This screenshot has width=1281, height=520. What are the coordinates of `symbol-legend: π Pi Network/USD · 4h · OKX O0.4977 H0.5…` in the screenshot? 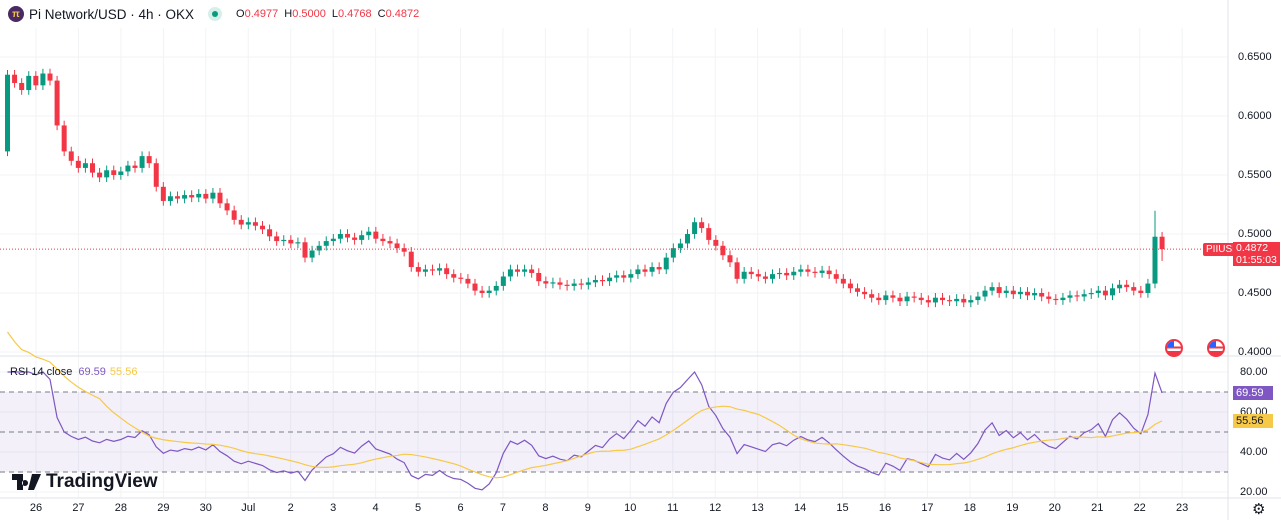 It's located at (216, 14).